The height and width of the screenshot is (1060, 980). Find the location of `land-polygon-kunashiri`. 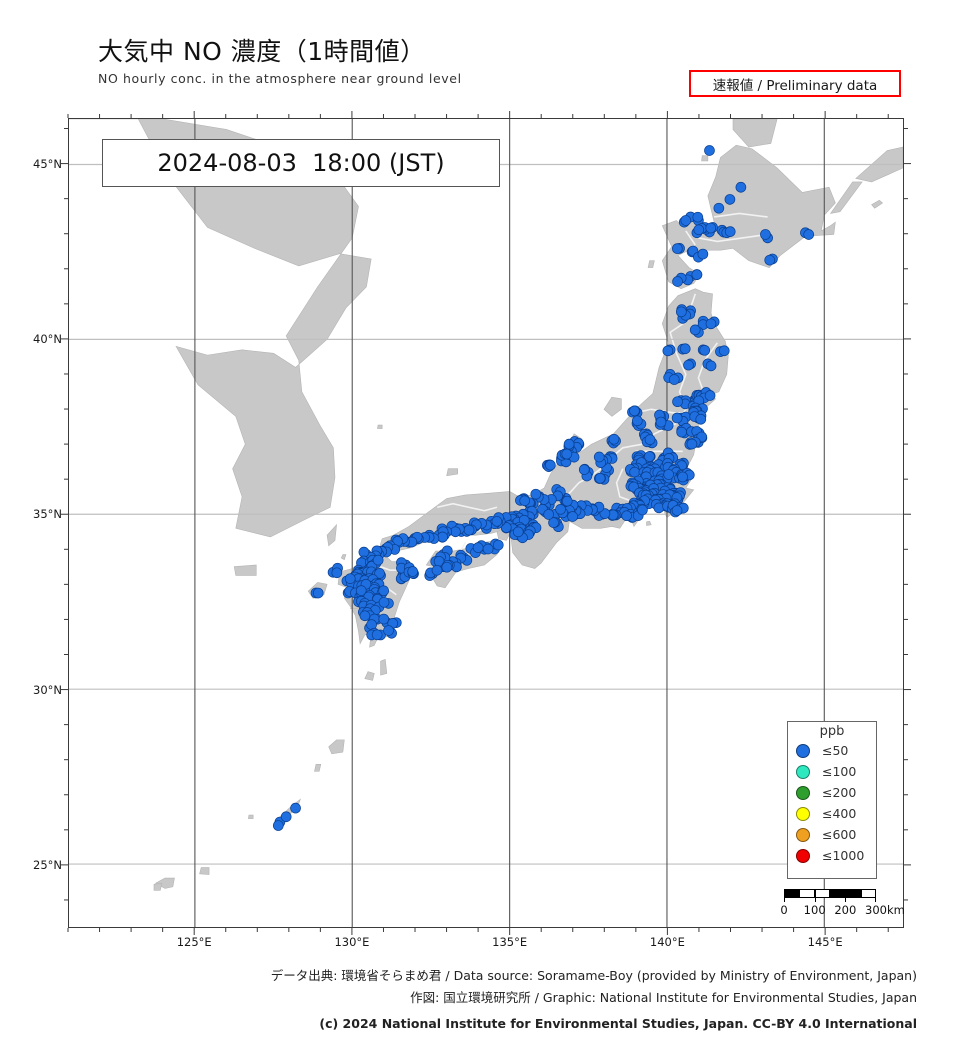

land-polygon-kunashiri is located at coordinates (846, 197).